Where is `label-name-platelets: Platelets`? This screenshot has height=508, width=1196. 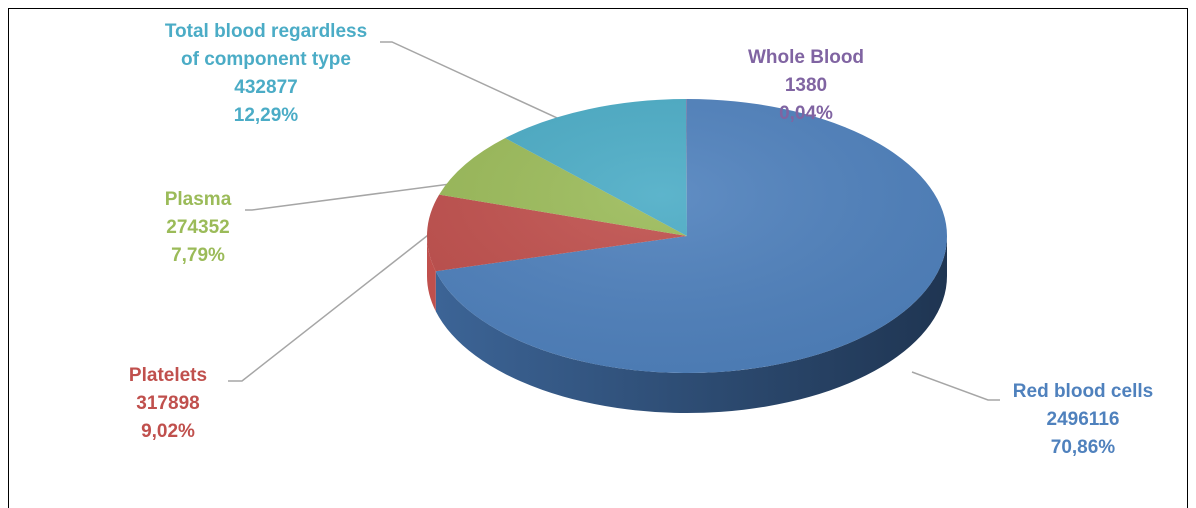 label-name-platelets: Platelets is located at coordinates (168, 375).